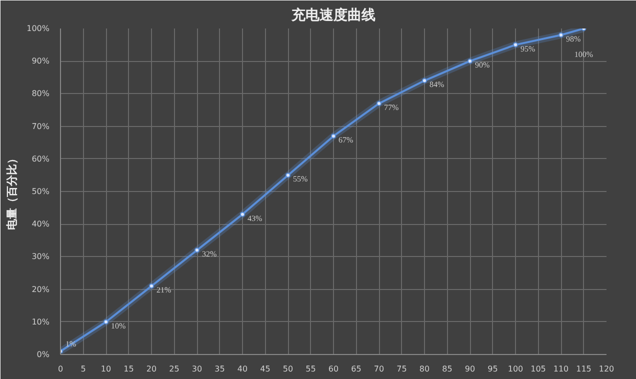 Image resolution: width=636 pixels, height=379 pixels. Describe the element at coordinates (424, 369) in the screenshot. I see `x-tick-label: 80` at that location.